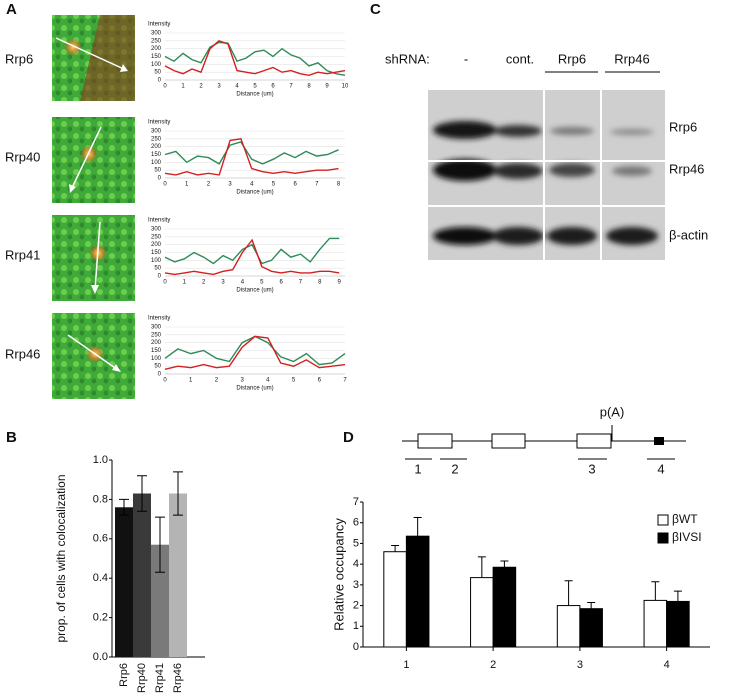  I want to click on y-tick-label: 3, so click(356, 585).